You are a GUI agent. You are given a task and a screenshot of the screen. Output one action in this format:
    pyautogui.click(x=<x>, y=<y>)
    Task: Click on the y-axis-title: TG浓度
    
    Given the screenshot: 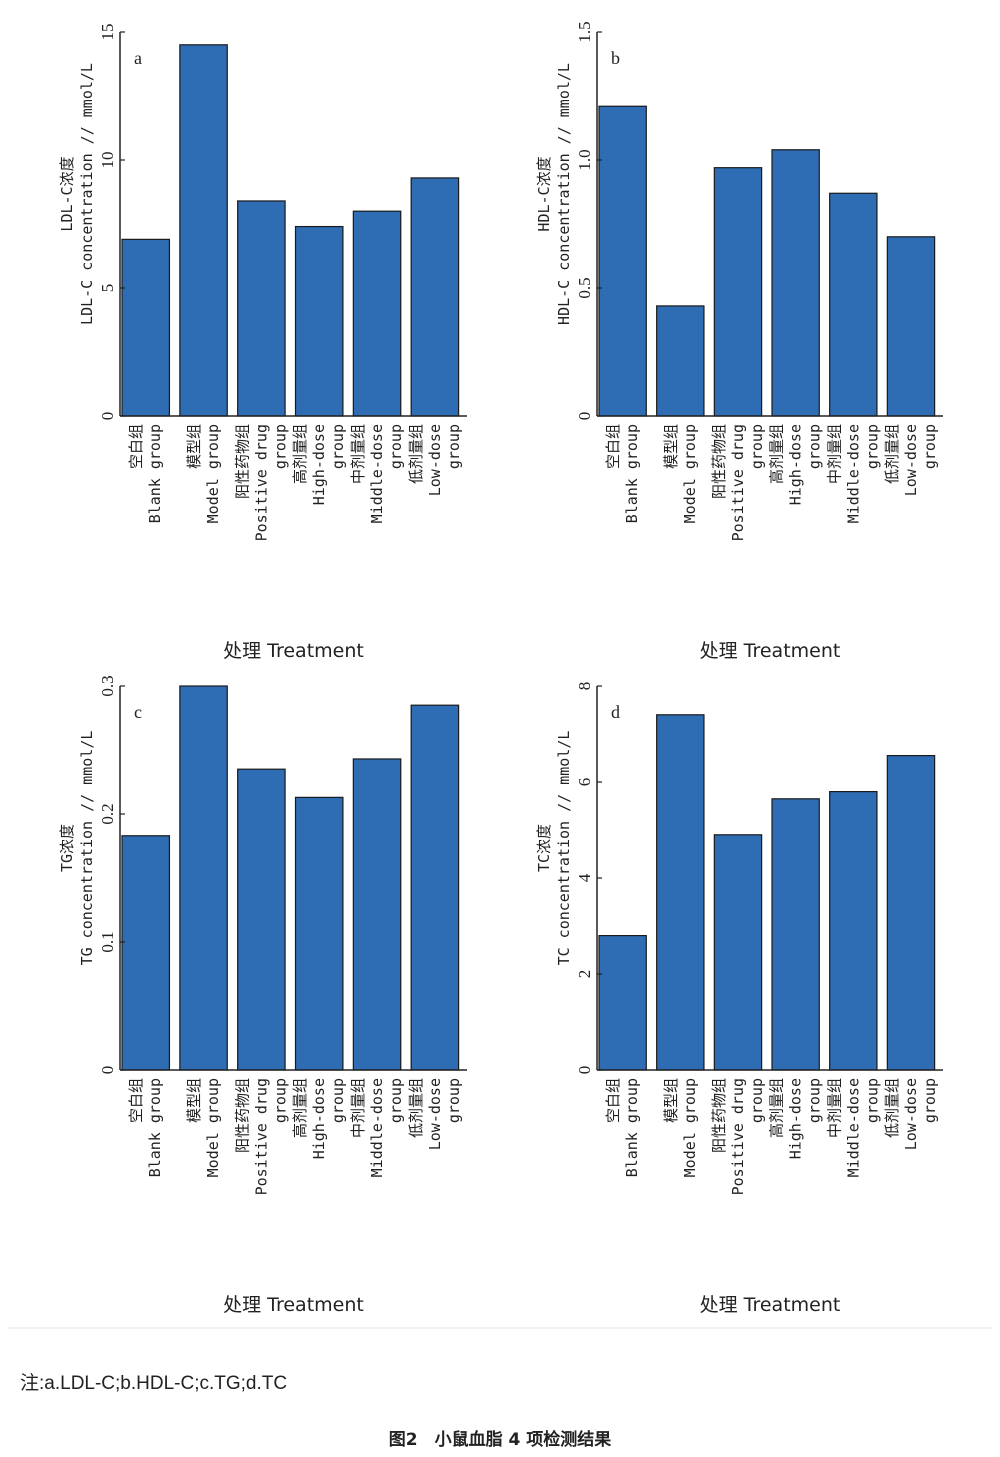 What is the action you would take?
    pyautogui.click(x=67, y=848)
    